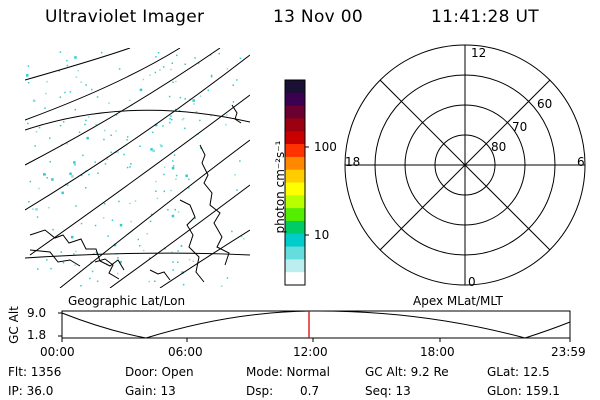 The height and width of the screenshot is (400, 600). What do you see at coordinates (322, 235) in the screenshot?
I see `colorbar-tick-10: 10` at bounding box center [322, 235].